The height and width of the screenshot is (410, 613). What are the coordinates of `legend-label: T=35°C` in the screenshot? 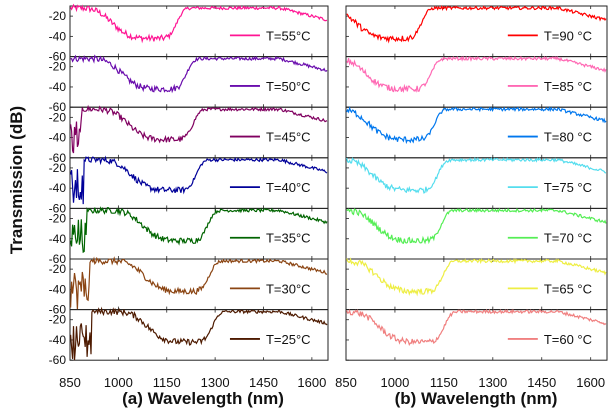 It's located at (288, 238).